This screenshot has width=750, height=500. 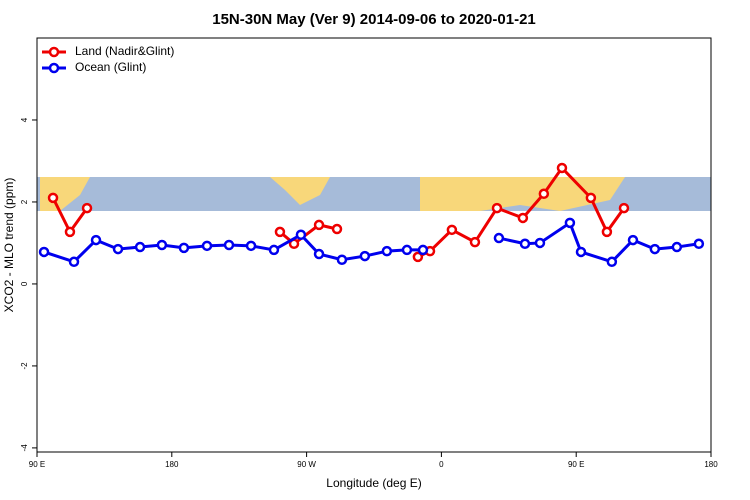 I want to click on y-tick-label: 4, so click(x=24, y=119).